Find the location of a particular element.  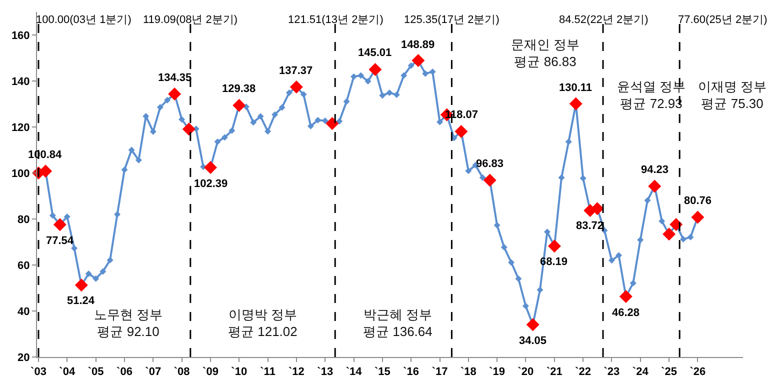

data-label: 129.38 is located at coordinates (239, 89).